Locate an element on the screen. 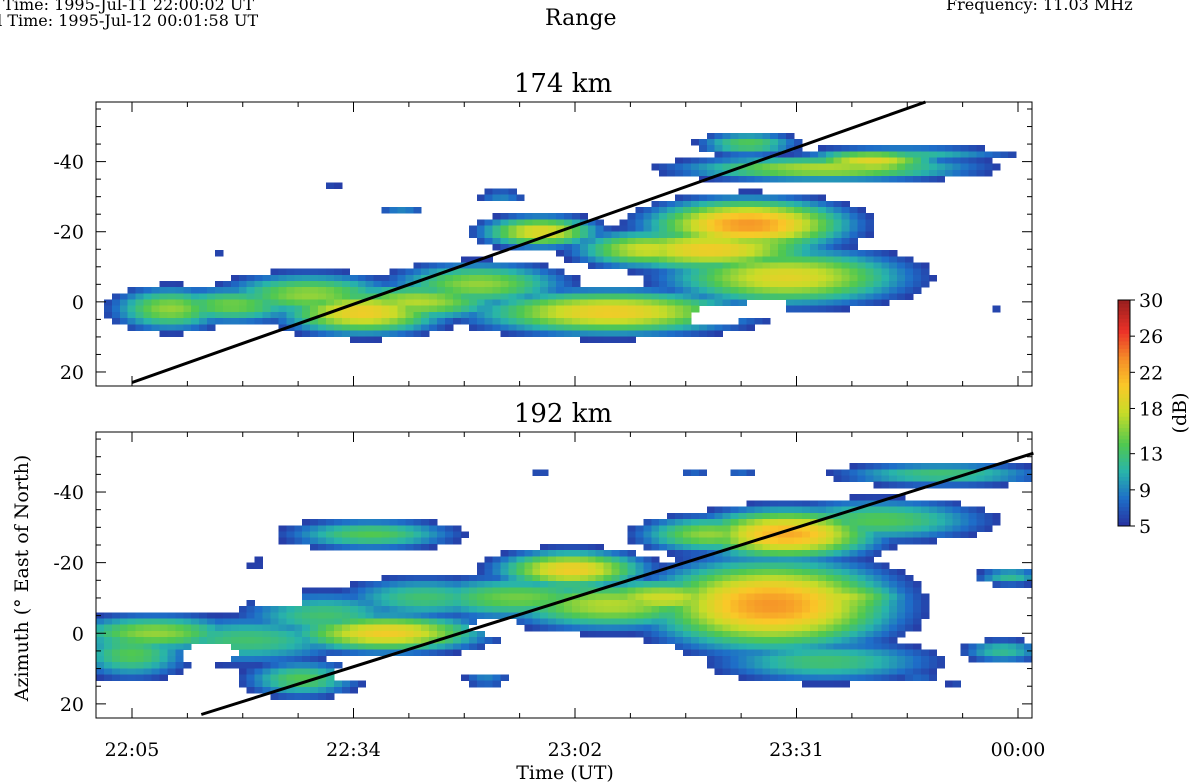 This screenshot has height=784, width=1194. colorbar-tick-label: 13 is located at coordinates (1151, 455).